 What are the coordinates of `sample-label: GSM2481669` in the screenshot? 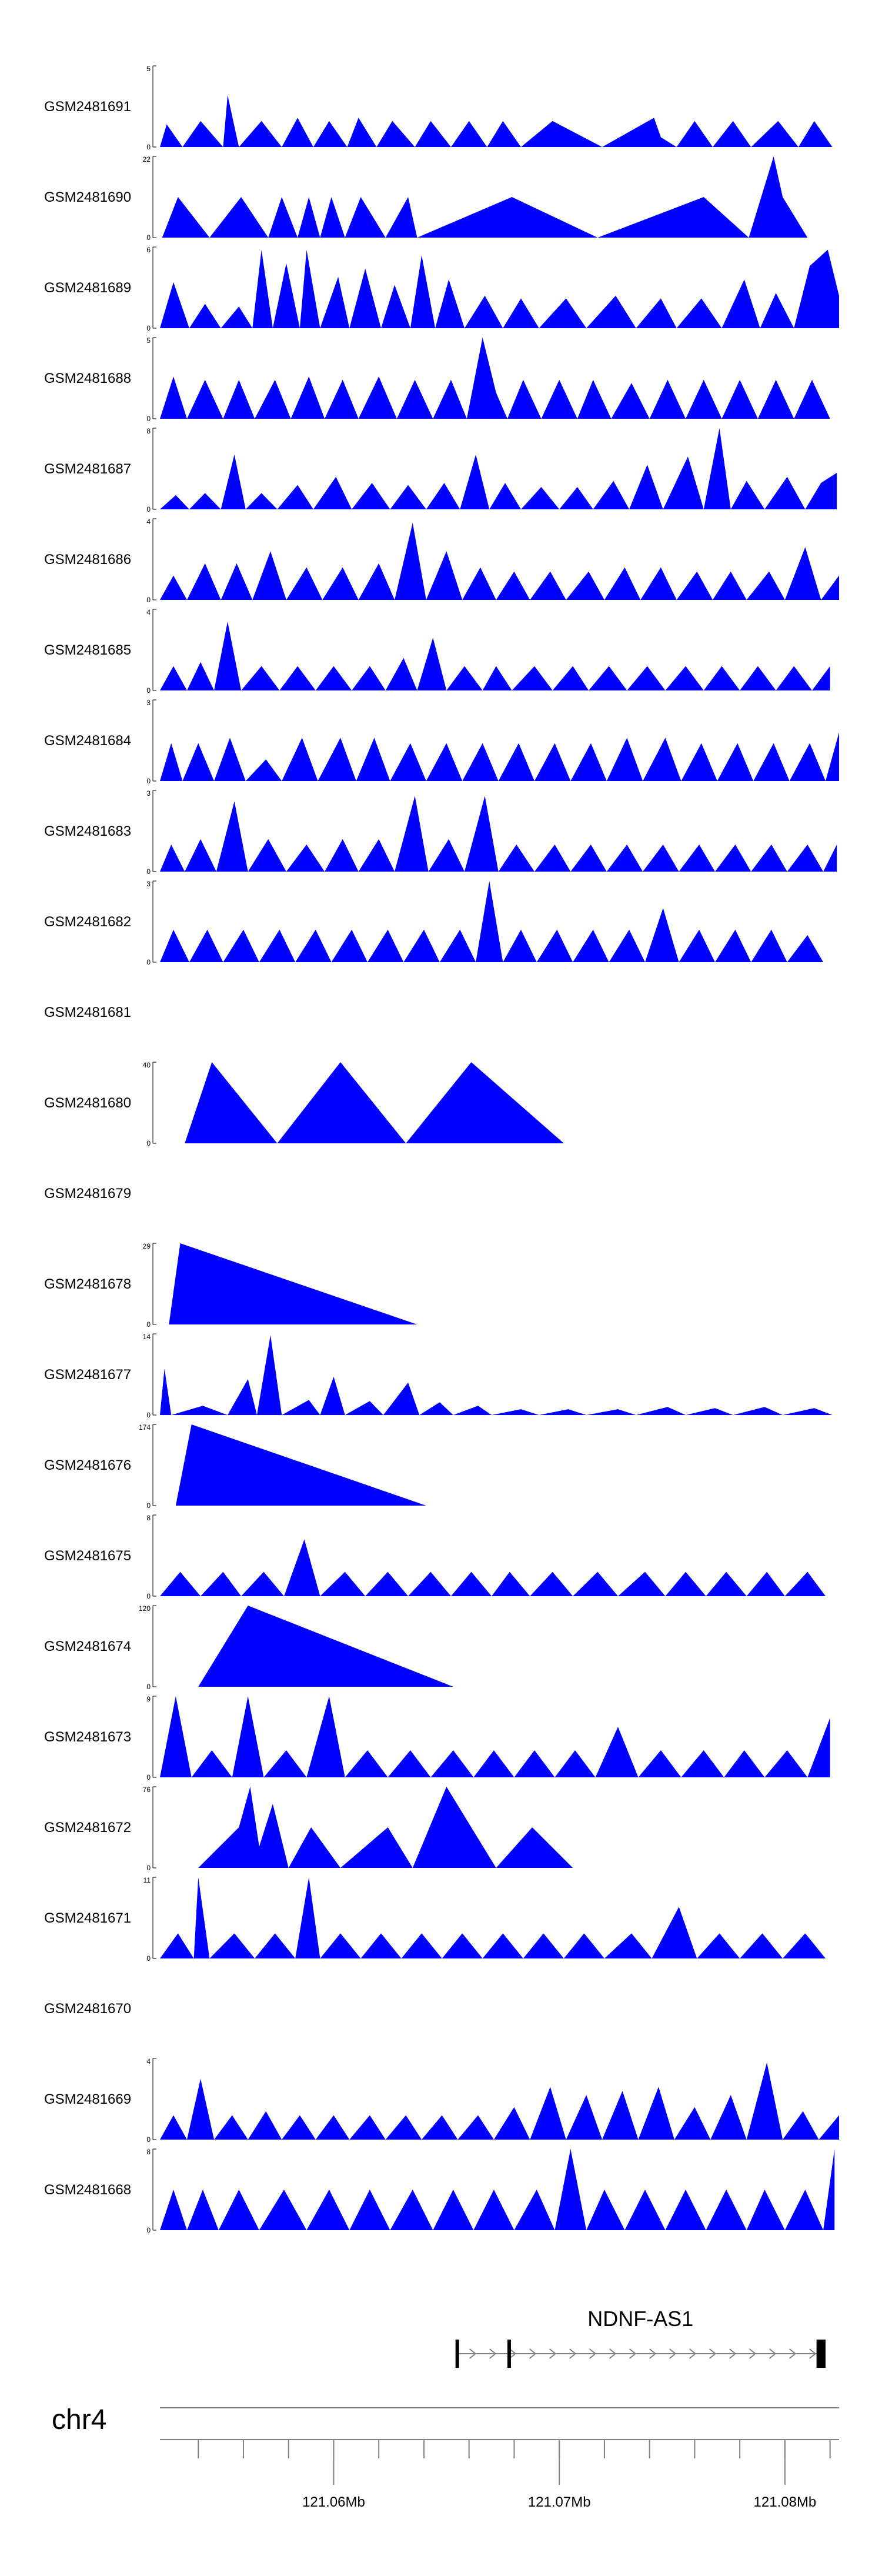 It's located at (87, 2099).